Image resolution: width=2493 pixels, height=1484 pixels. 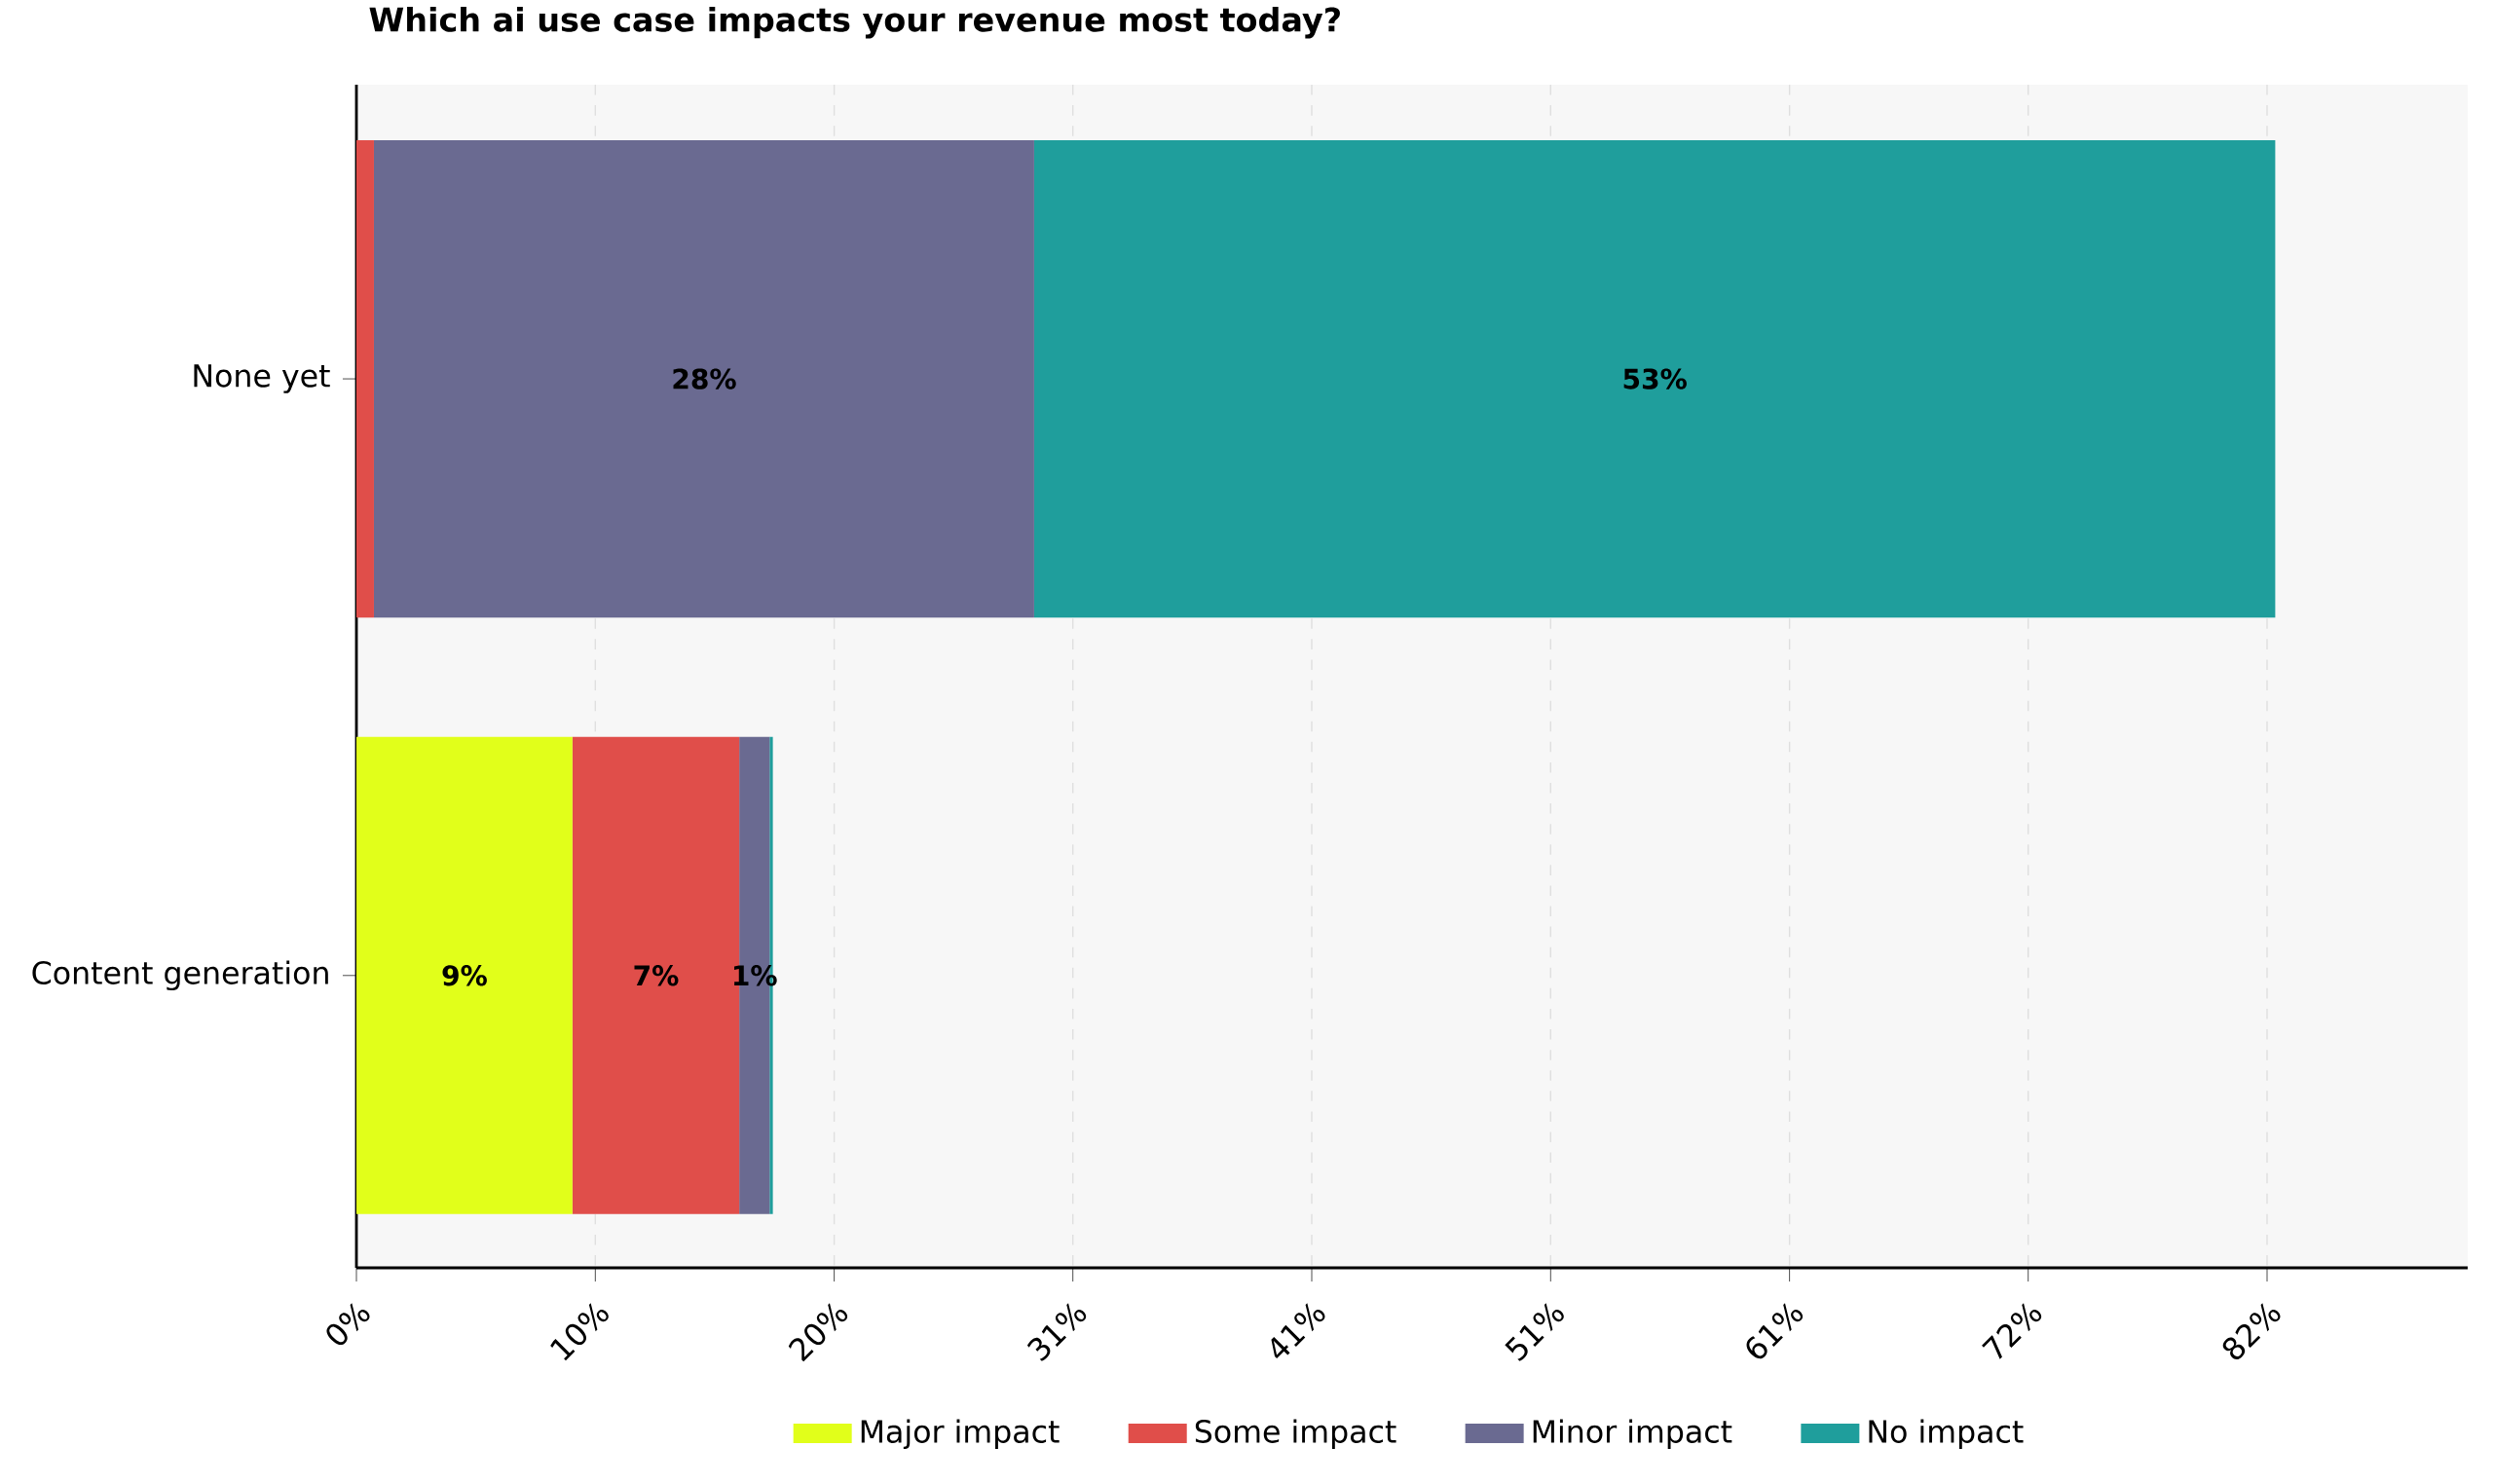 I want to click on data-label: 28%, so click(x=705, y=379).